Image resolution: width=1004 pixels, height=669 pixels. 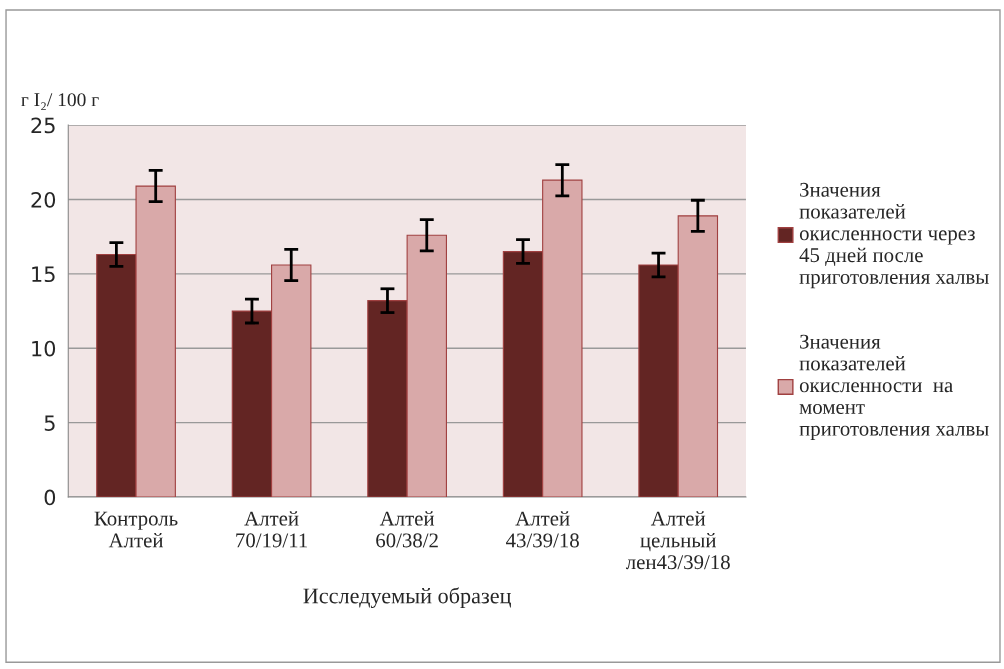 What do you see at coordinates (43, 274) in the screenshot?
I see `y-tick-label: 15` at bounding box center [43, 274].